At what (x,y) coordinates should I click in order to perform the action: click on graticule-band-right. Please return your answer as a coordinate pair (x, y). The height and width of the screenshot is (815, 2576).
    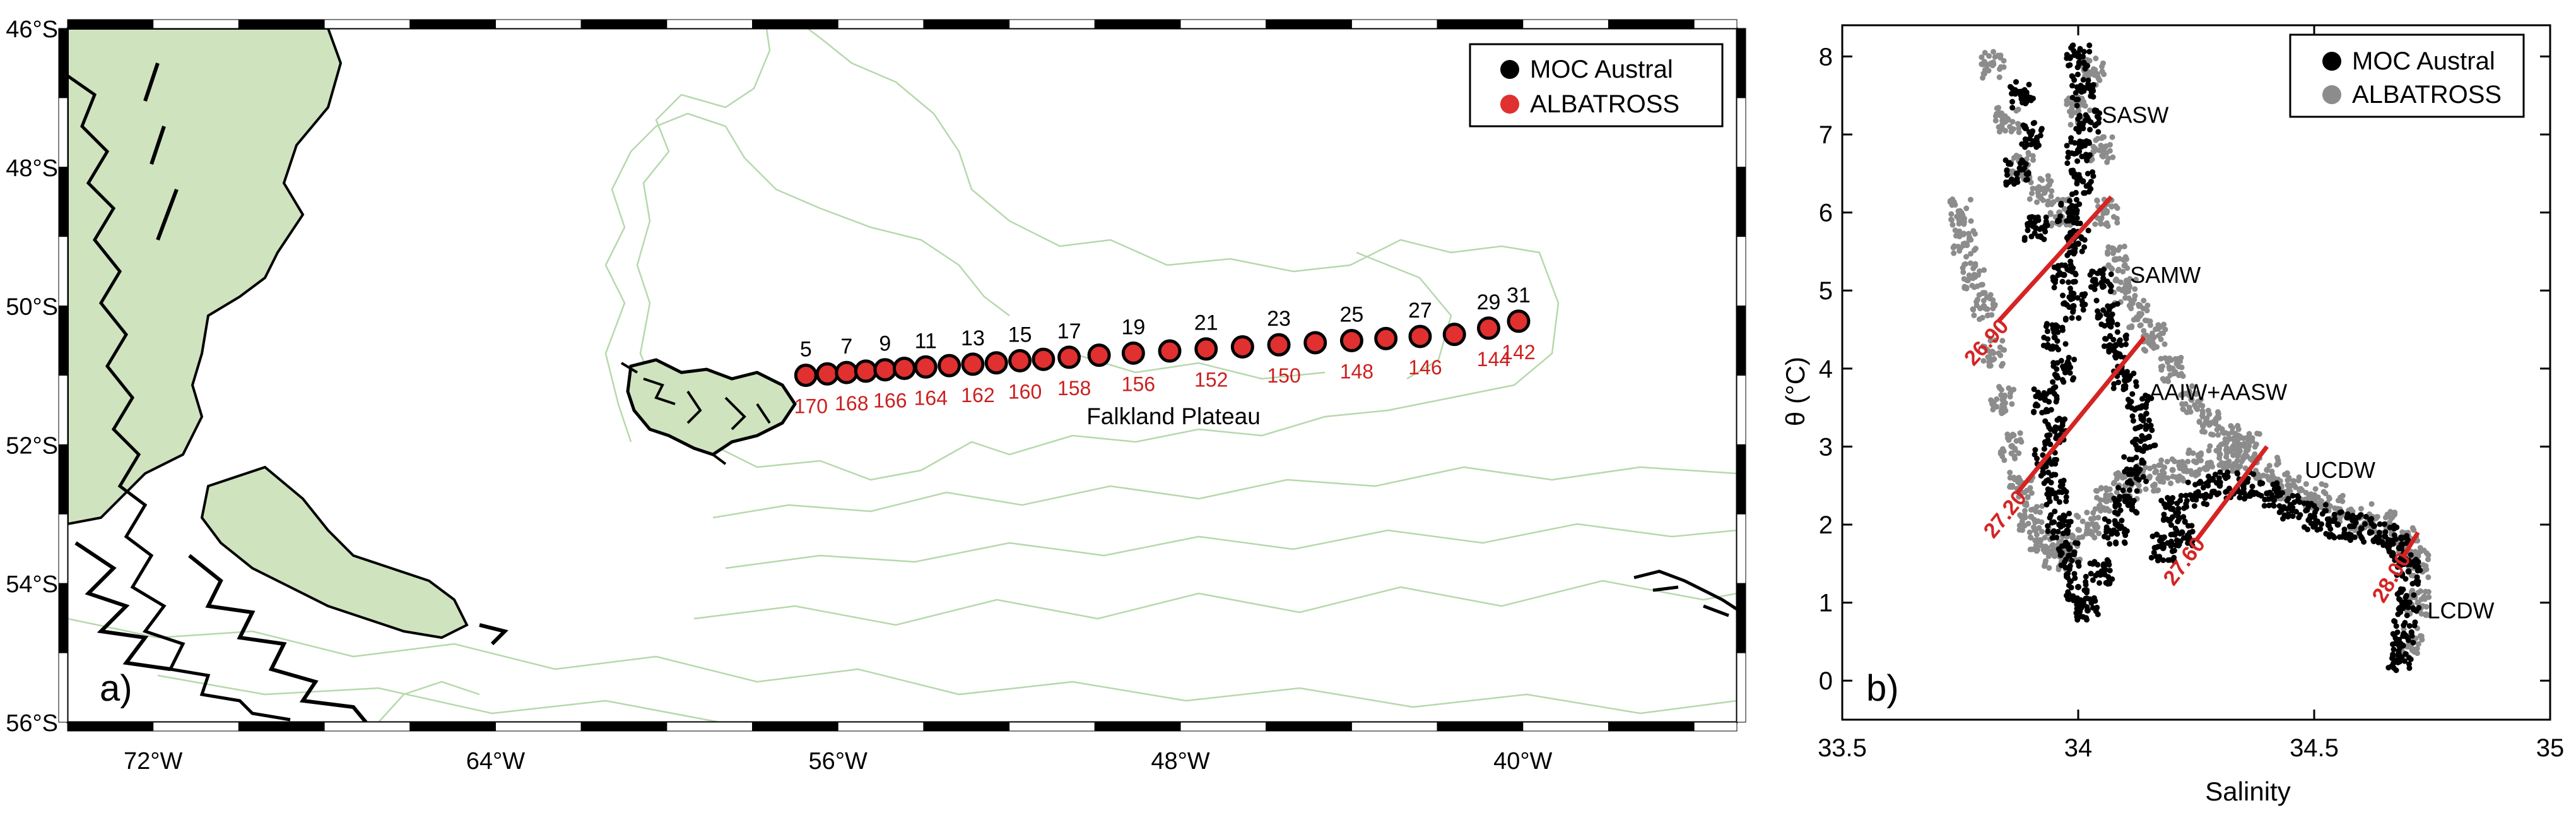
    Looking at the image, I should click on (1741, 548).